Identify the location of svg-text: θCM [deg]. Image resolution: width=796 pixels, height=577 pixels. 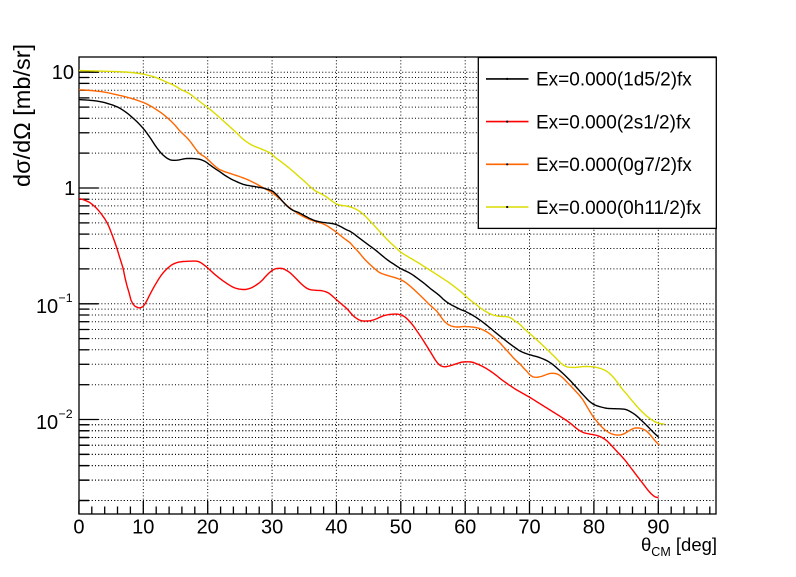
(679, 546).